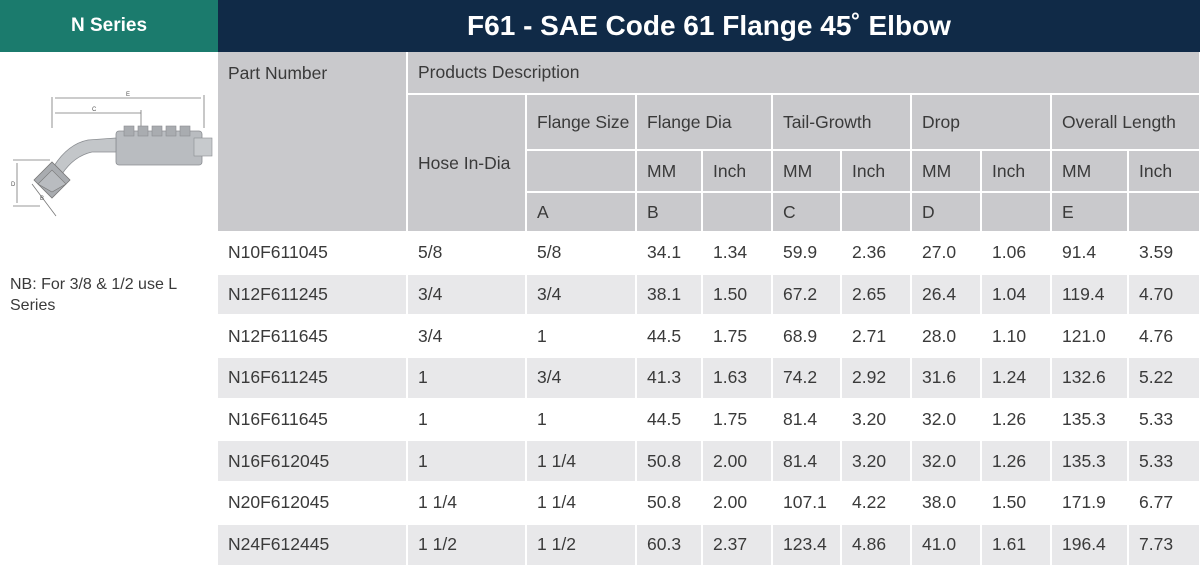 The height and width of the screenshot is (570, 1200). Describe the element at coordinates (1016, 337) in the screenshot. I see `cell-drop-inch: 1.10` at that location.